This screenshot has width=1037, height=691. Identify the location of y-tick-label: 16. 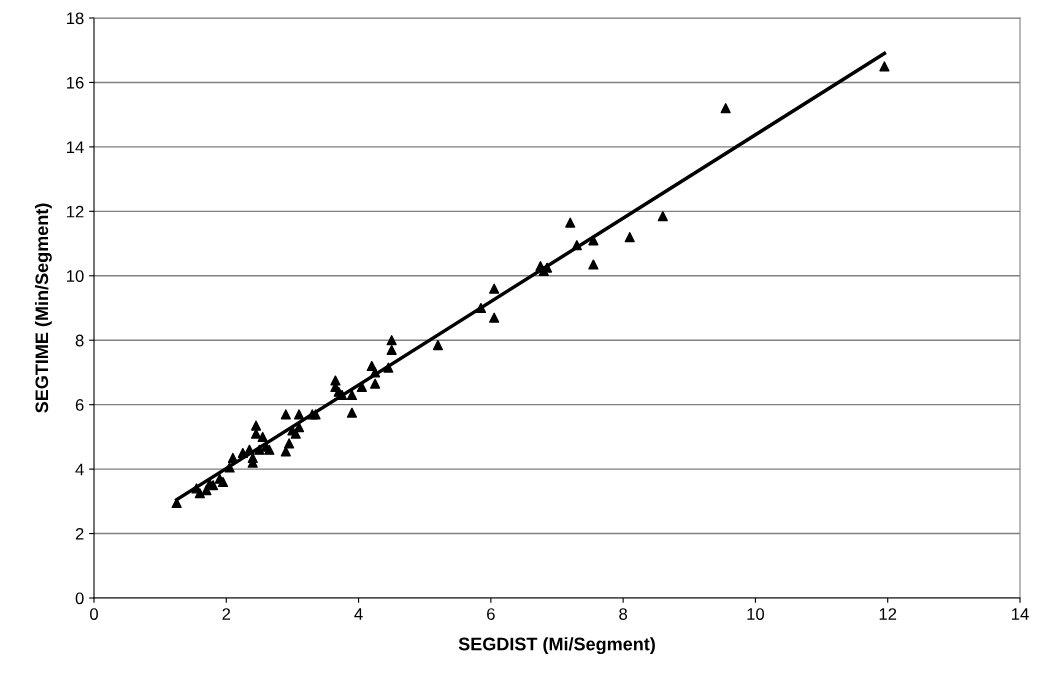
(75, 82).